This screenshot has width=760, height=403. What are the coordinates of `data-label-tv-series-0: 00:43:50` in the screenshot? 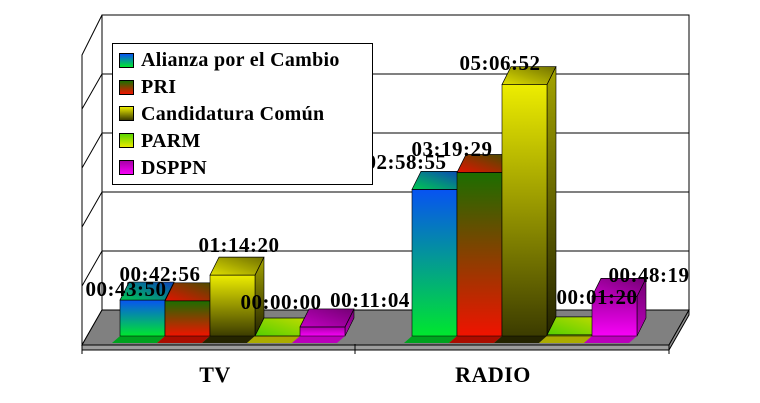 It's located at (126, 289).